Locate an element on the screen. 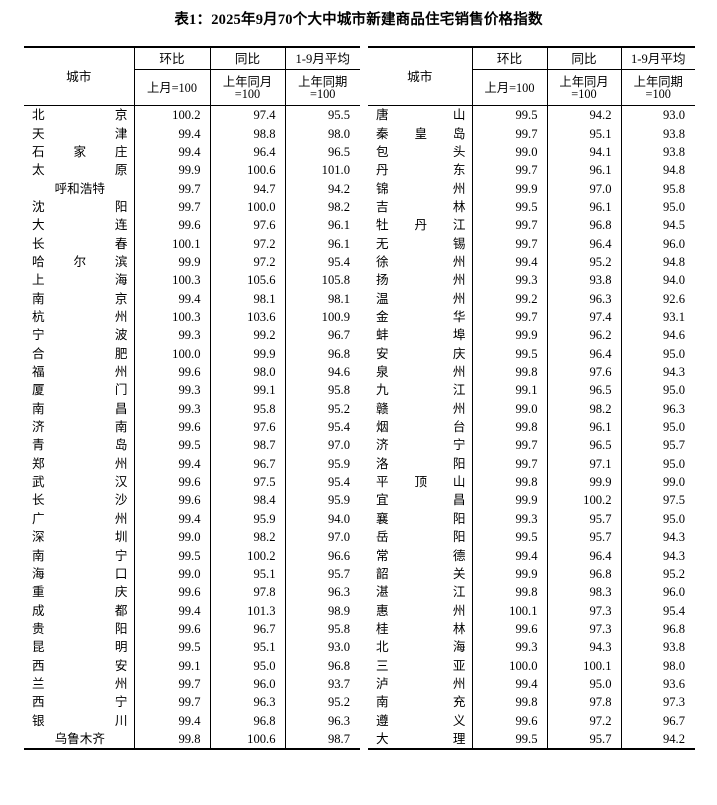 This screenshot has height=805, width=717. table-head-left: 城市 环比 同比 1-9月平均 上月=100 上年同月 =100 上年同期 is located at coordinates (192, 76).